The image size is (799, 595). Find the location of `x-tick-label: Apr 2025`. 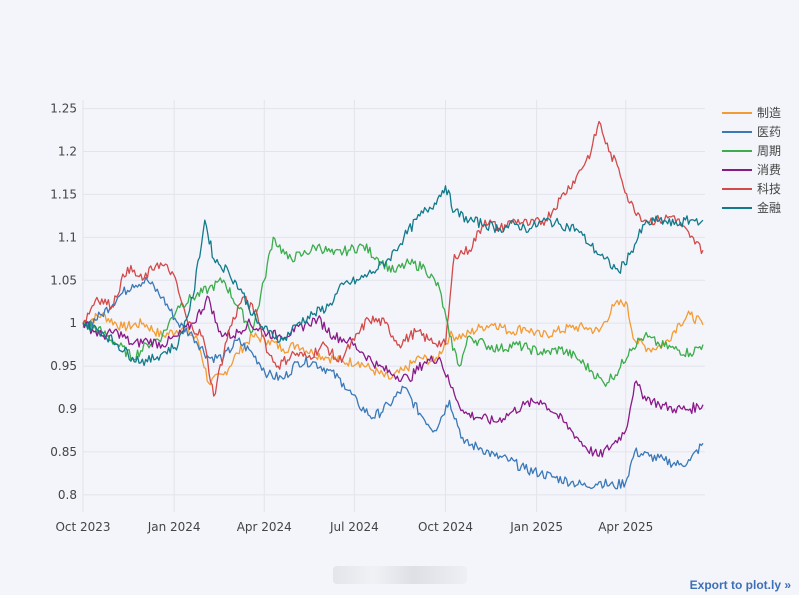

x-tick-label: Apr 2025 is located at coordinates (625, 527).